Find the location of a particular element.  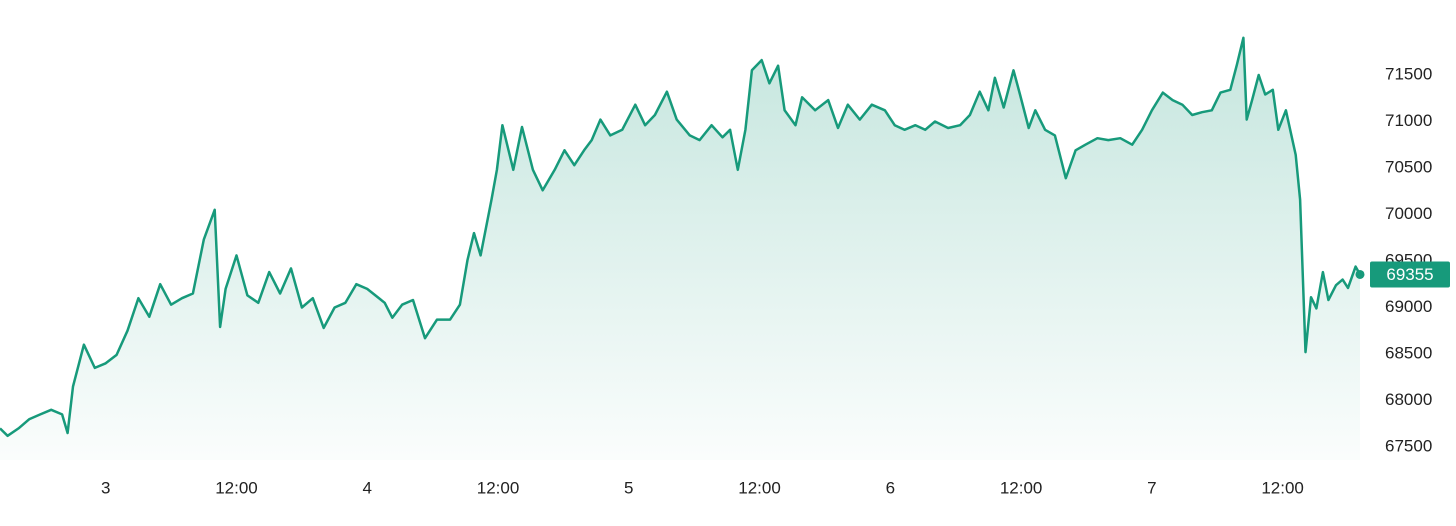

last-price-label: 69355 is located at coordinates (1409, 274).